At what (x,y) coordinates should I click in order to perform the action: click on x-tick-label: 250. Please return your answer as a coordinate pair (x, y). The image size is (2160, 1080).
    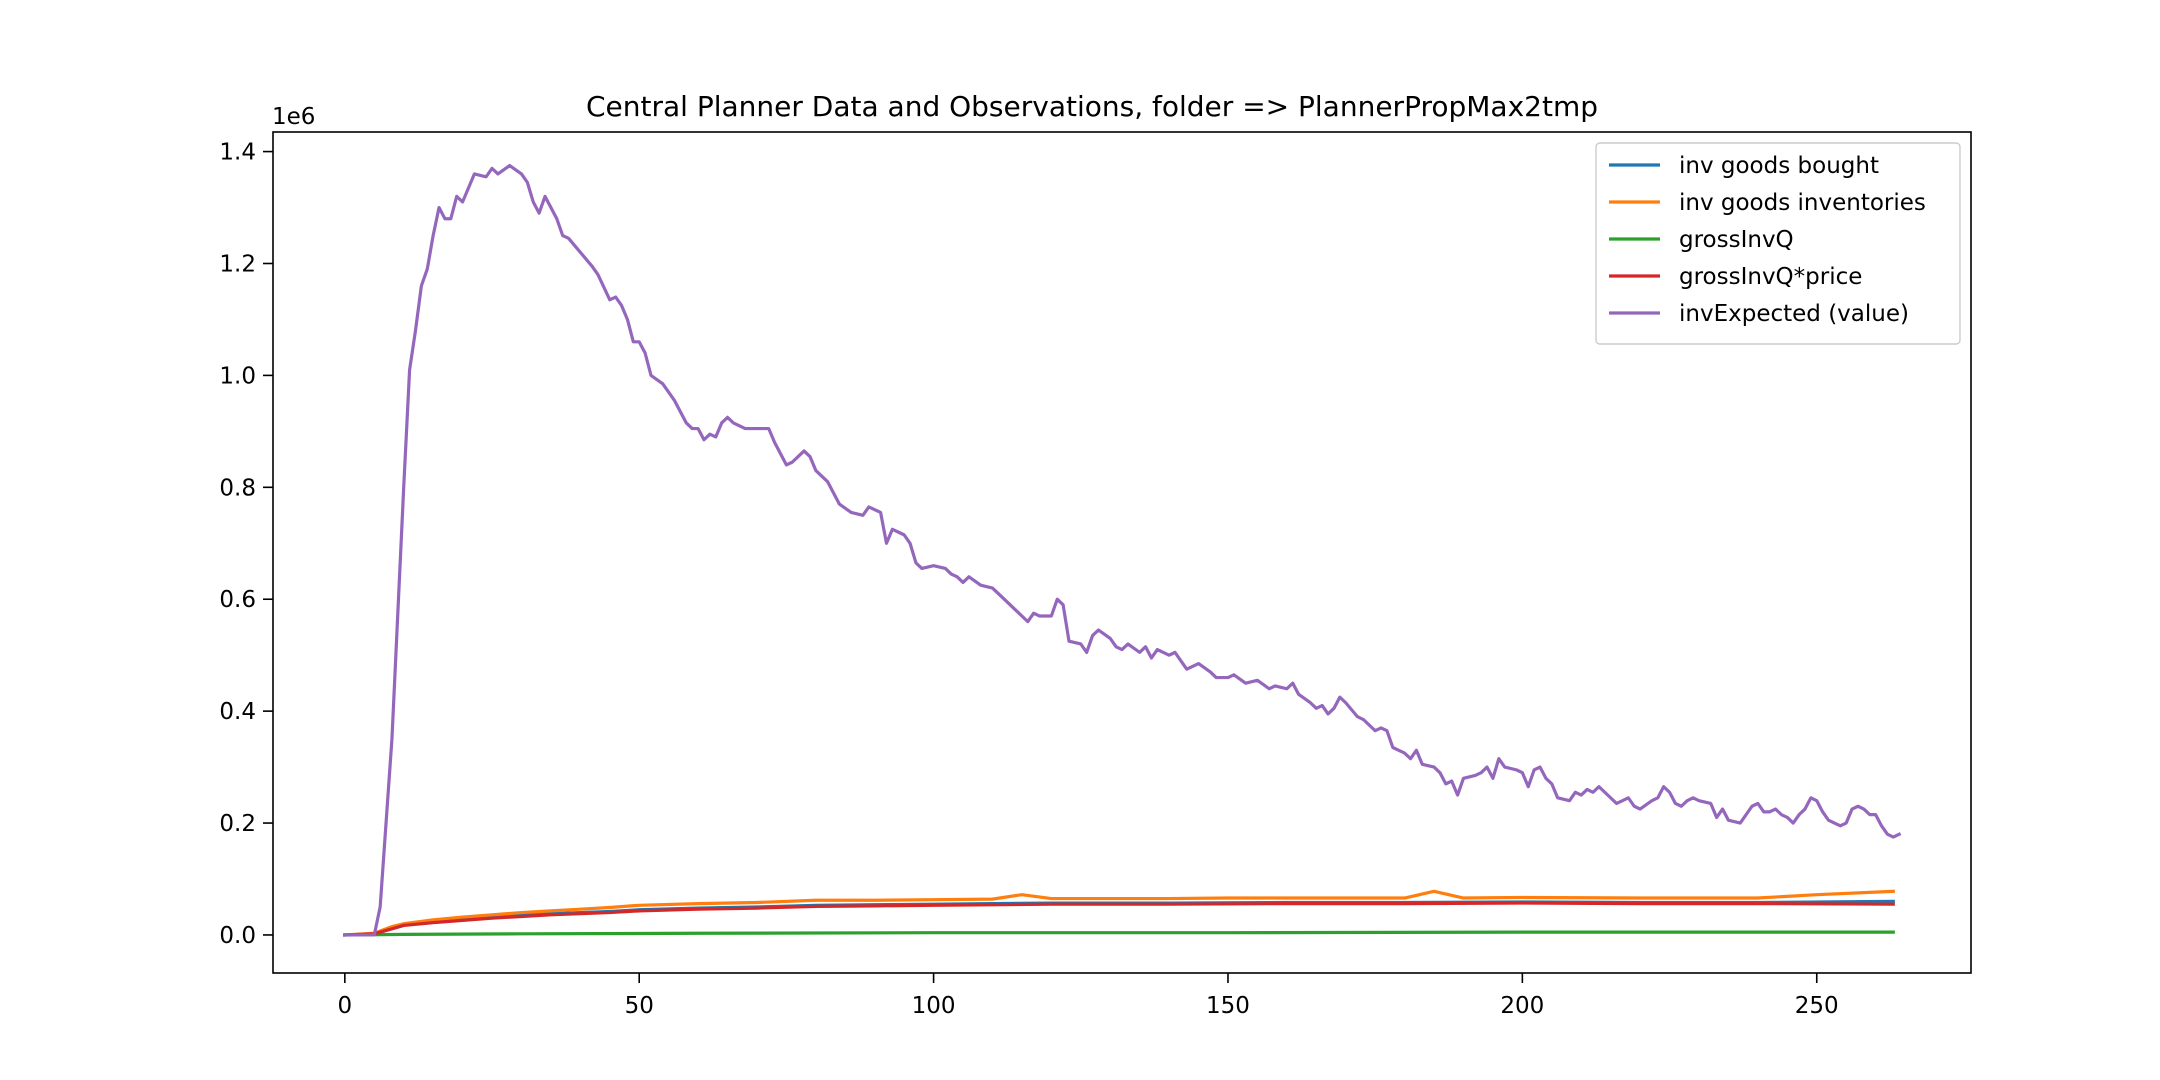
    Looking at the image, I should click on (1817, 1006).